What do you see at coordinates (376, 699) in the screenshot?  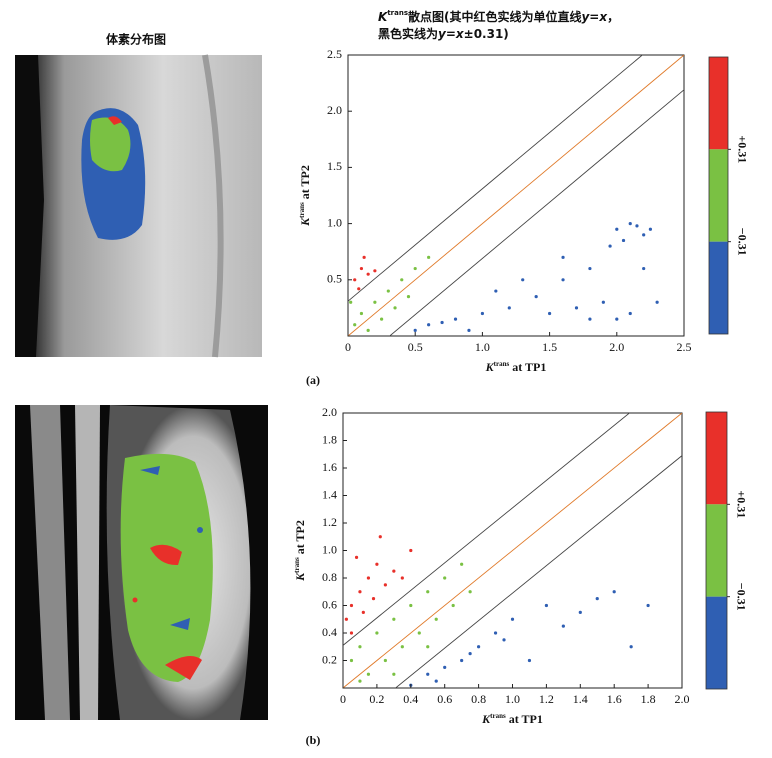 I see `x-tick-label: 0.2` at bounding box center [376, 699].